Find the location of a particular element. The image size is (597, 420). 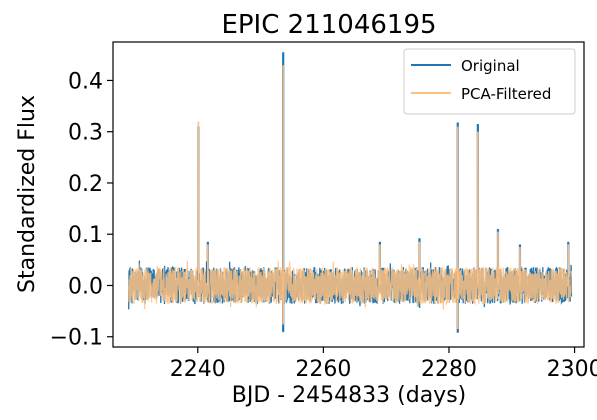

y-tick-label: 0.1 is located at coordinates (85, 235).